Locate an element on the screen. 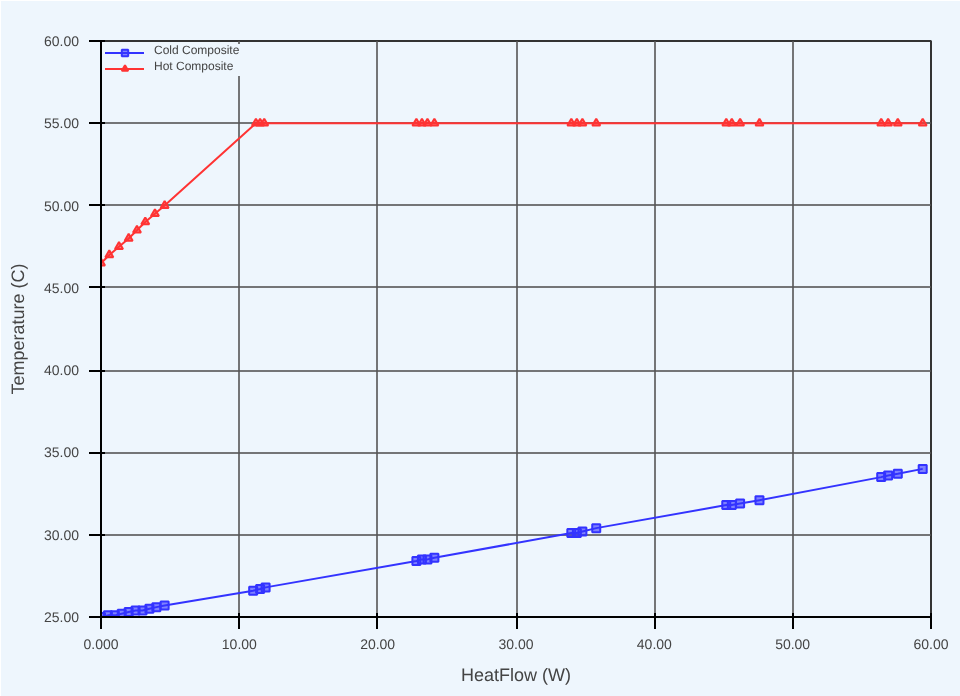 The image size is (960, 696). y-axis-title: Temperature (C) is located at coordinates (17, 329).